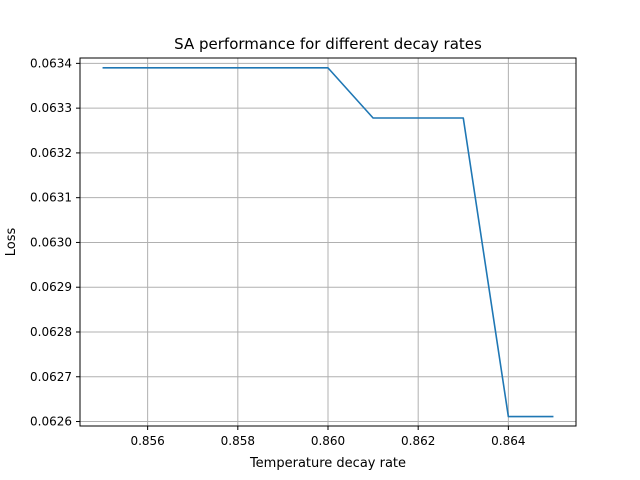 The height and width of the screenshot is (480, 640). I want to click on y-tick-label: 0.0626, so click(51, 422).